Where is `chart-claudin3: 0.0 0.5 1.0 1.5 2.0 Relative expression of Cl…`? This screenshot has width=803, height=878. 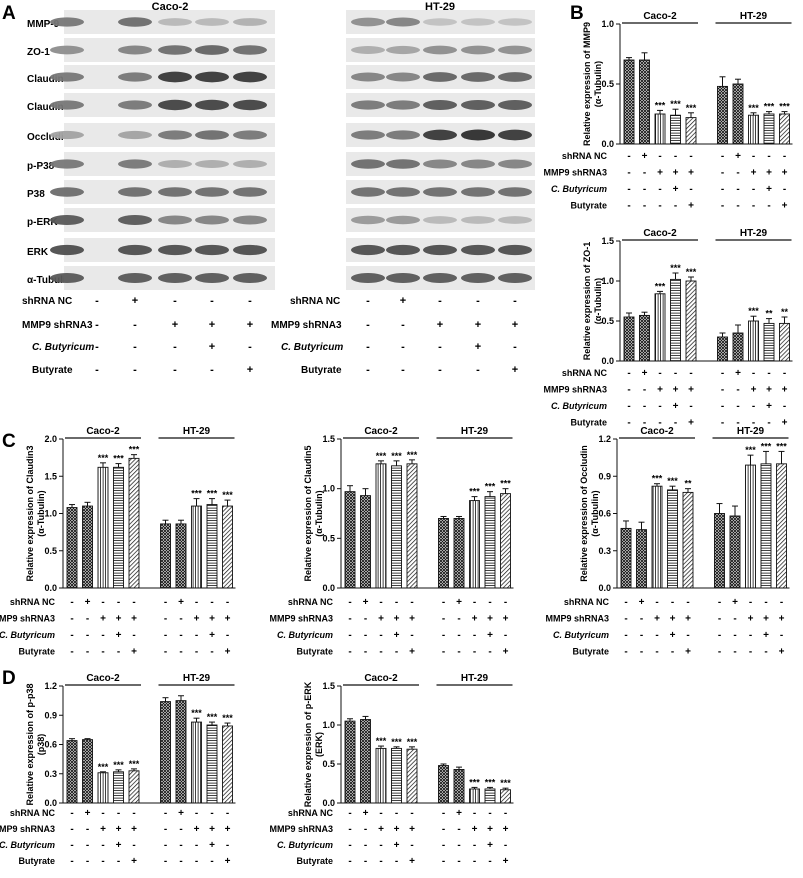 chart-claudin3: 0.0 0.5 1.0 1.5 2.0 Relative expression of Cl… is located at coordinates (118, 542).